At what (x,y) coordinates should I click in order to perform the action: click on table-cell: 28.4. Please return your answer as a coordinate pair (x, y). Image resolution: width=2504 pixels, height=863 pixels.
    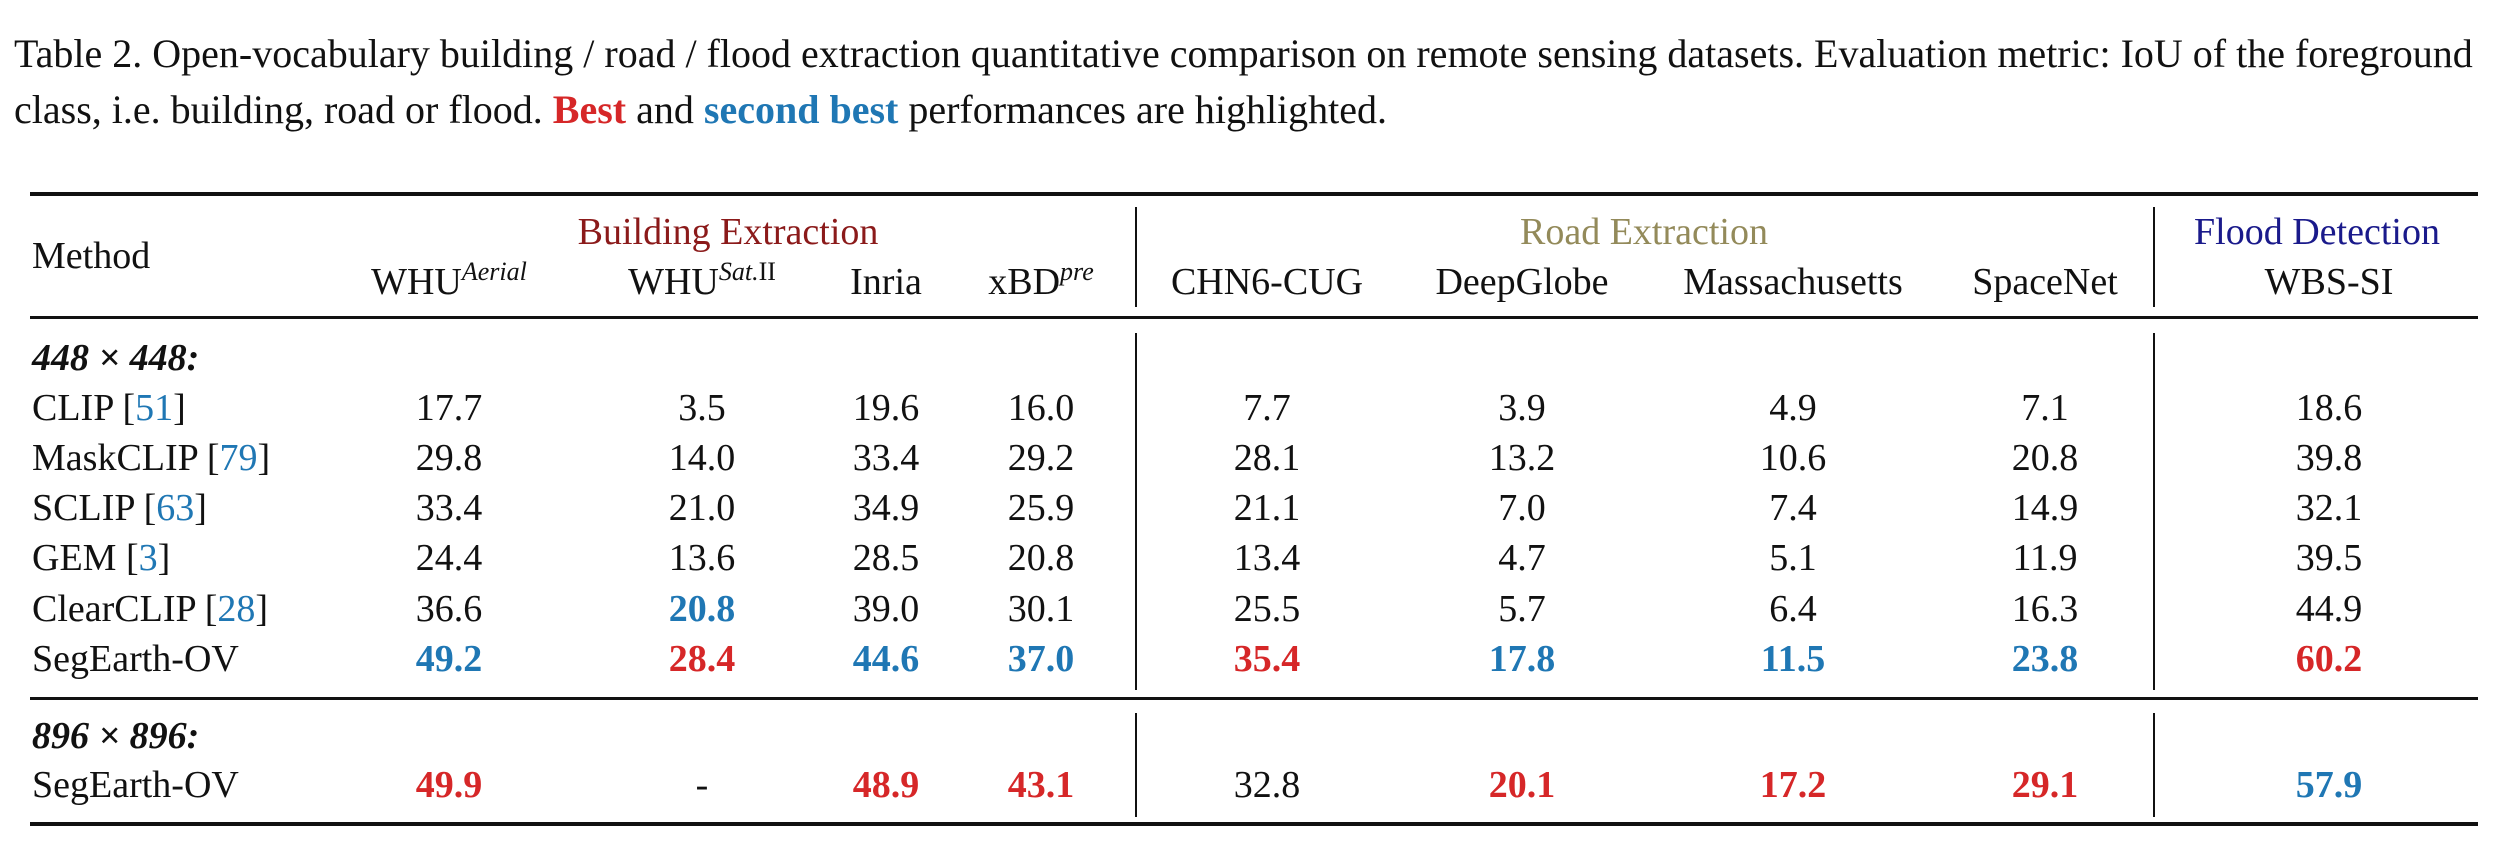
    Looking at the image, I should click on (702, 659).